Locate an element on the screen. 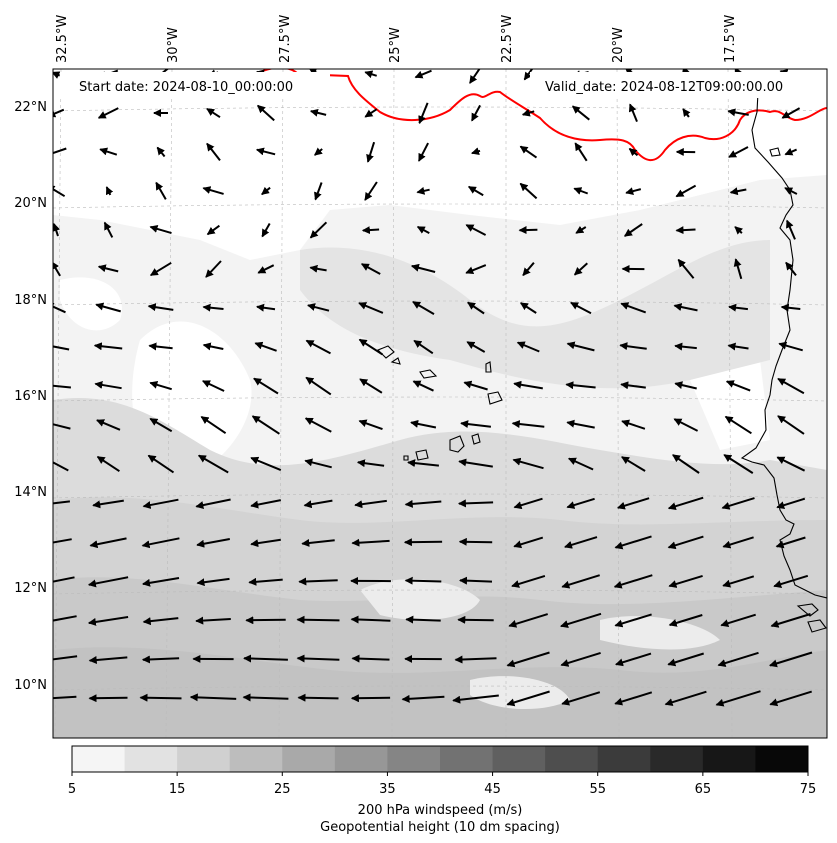 The width and height of the screenshot is (837, 843). lon-label: 32.5°W is located at coordinates (62, 39).